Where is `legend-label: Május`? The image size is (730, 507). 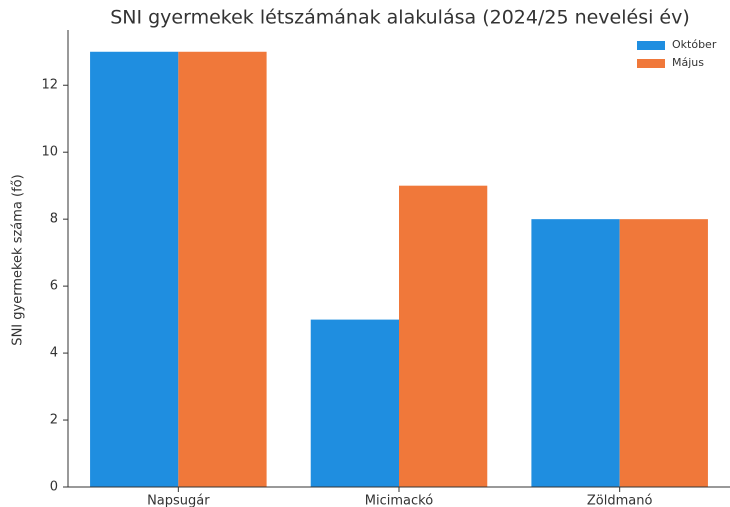 legend-label: Május is located at coordinates (688, 62).